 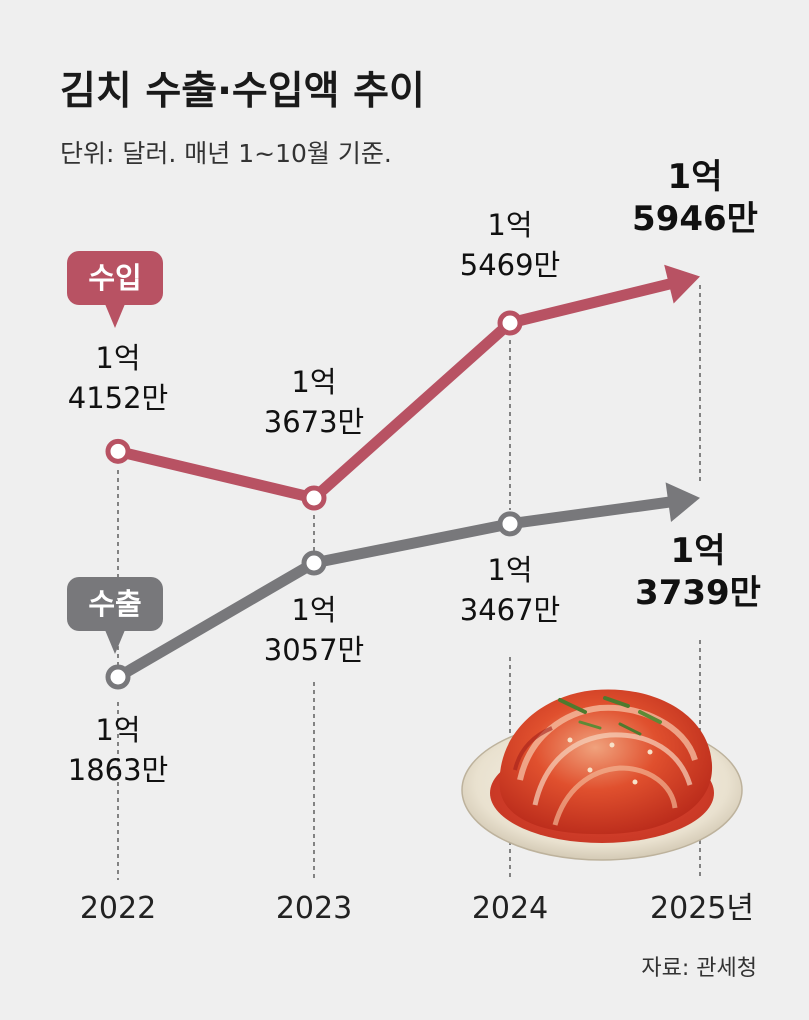 I want to click on import-data-label-2023: 1억 3673만, so click(x=314, y=402).